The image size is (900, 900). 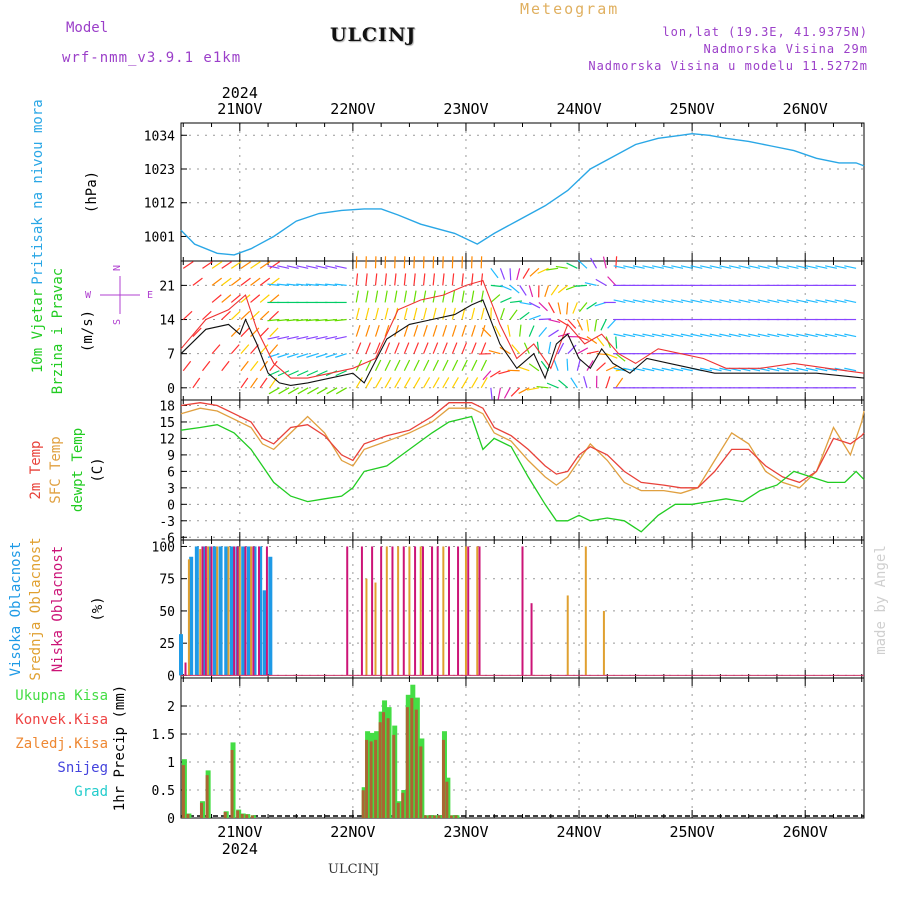 I want to click on year-label: 2024, so click(x=240, y=93).